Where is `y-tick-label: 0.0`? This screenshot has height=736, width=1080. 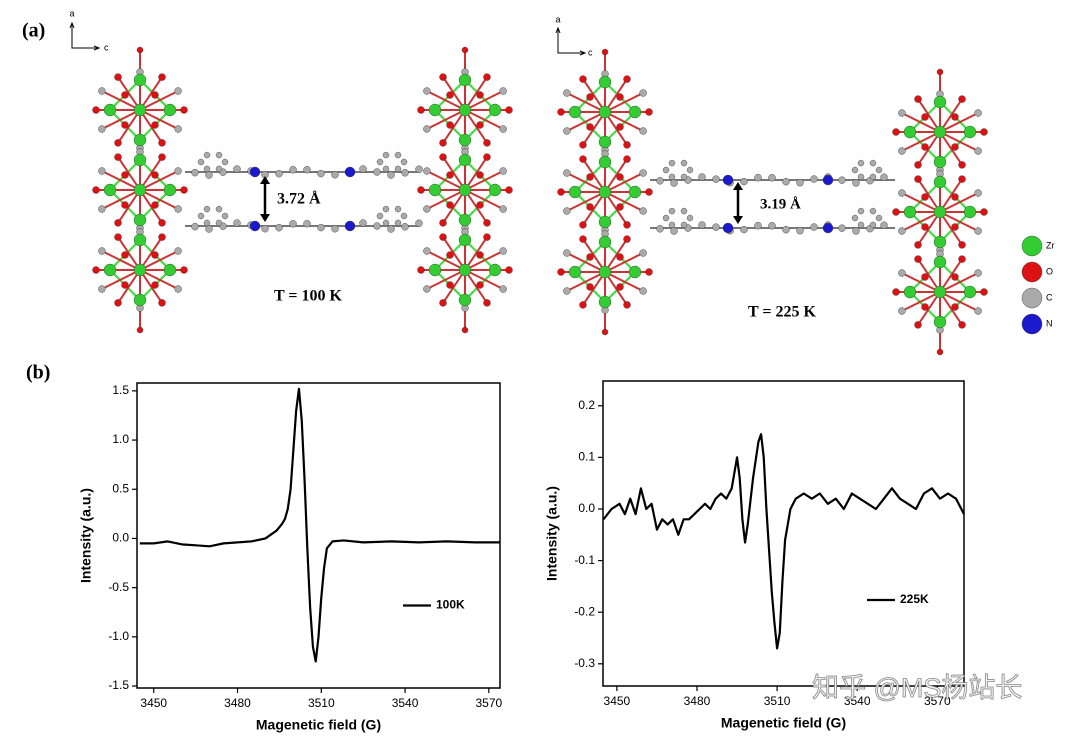
y-tick-label: 0.0 is located at coordinates (120, 538).